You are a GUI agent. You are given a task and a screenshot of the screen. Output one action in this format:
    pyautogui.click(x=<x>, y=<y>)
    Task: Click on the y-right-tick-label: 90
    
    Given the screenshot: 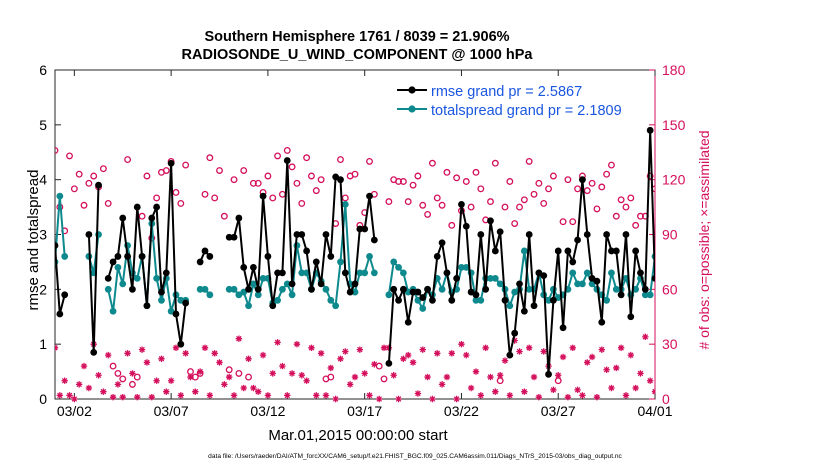 What is the action you would take?
    pyautogui.click(x=670, y=235)
    